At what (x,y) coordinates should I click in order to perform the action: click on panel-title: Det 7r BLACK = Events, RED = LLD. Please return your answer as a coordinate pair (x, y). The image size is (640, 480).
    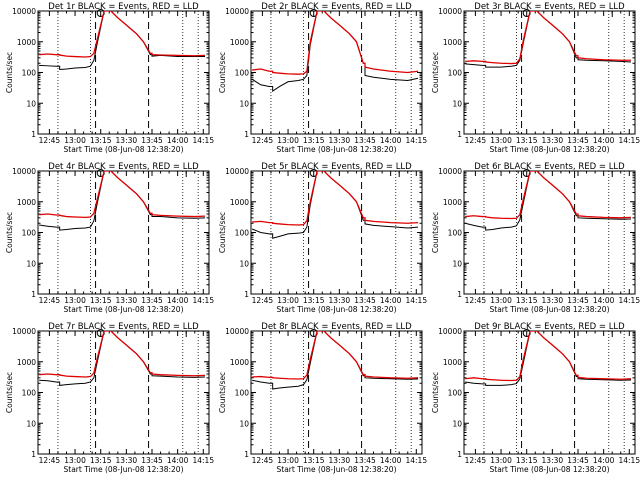
    Looking at the image, I should click on (123, 327).